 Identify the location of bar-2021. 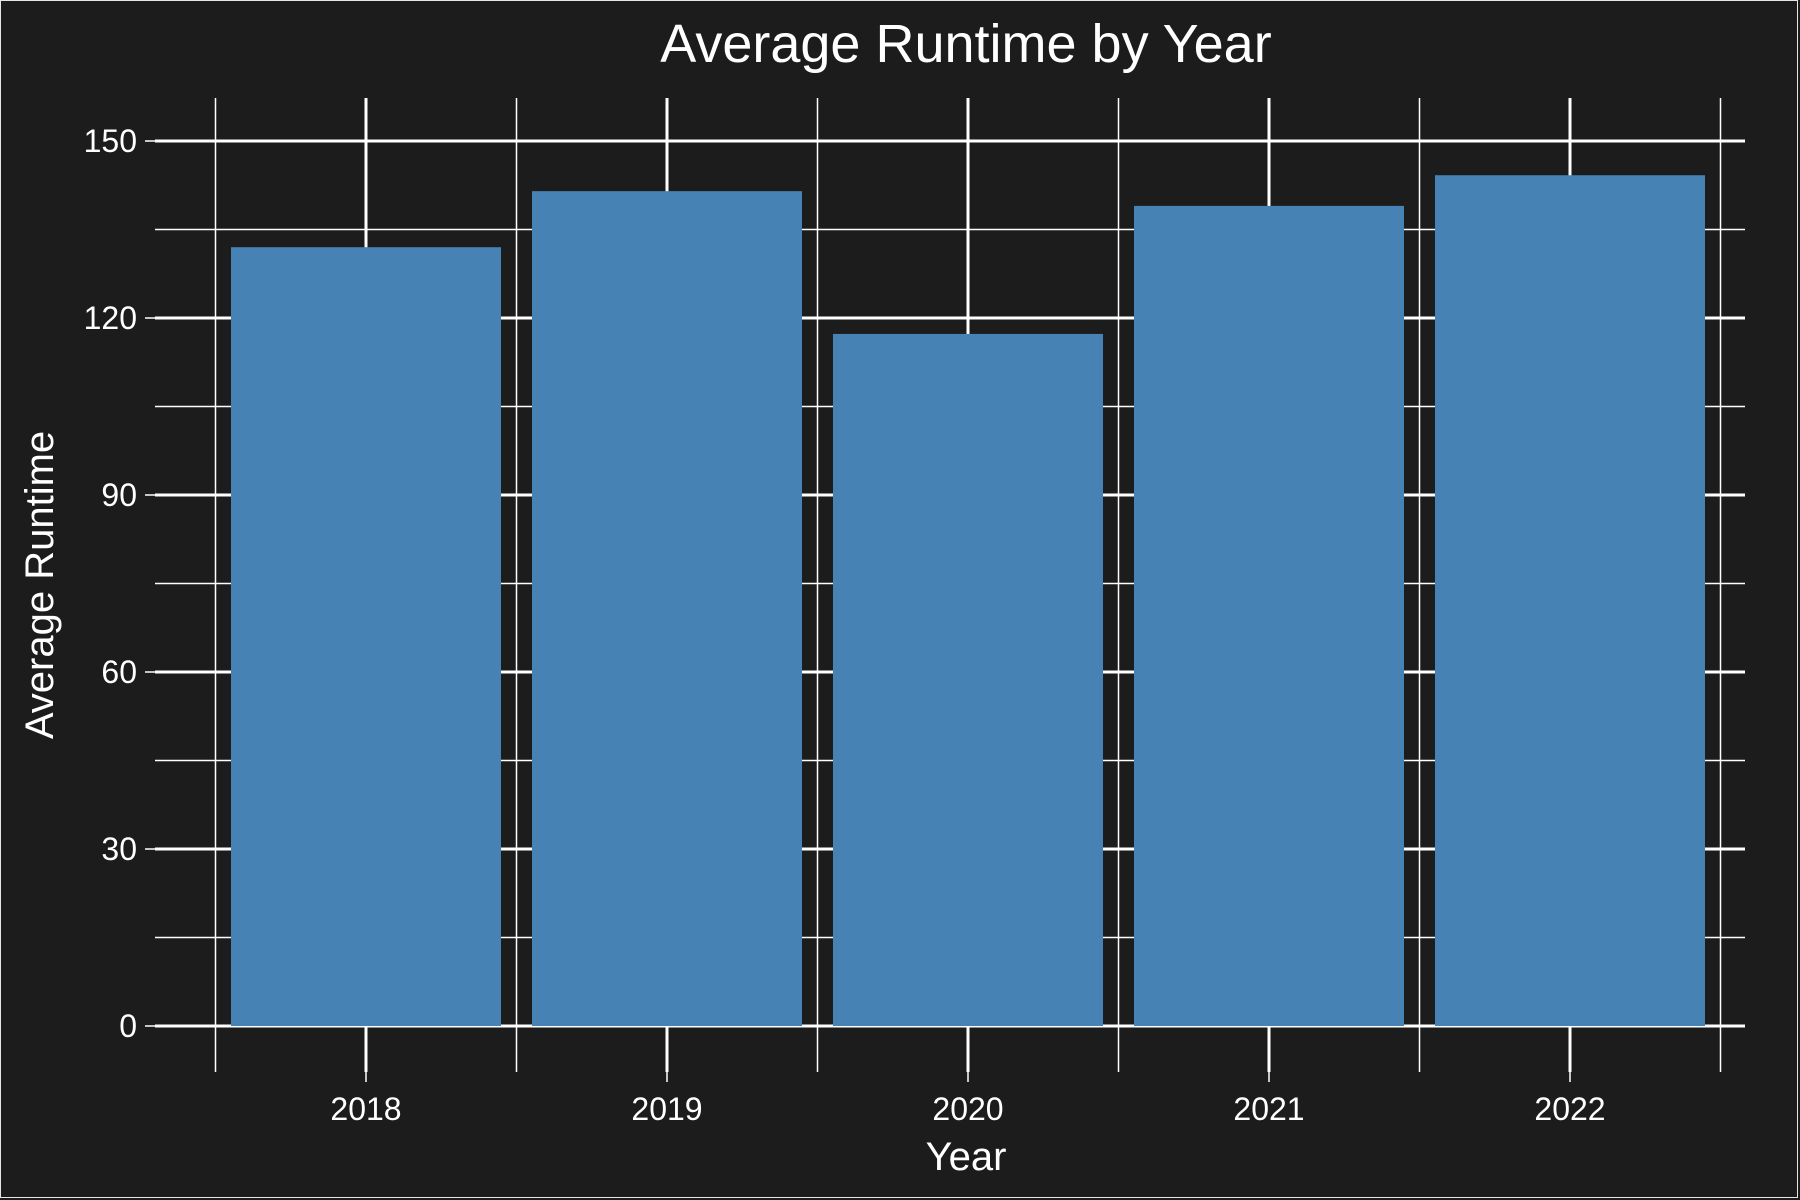
(1269, 615).